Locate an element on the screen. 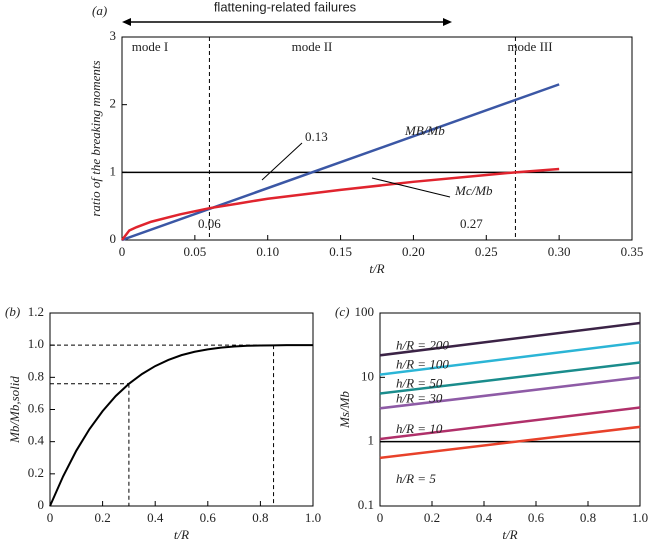 The width and height of the screenshot is (652, 540). y-tick-label: 0.2 is located at coordinates (36, 472).